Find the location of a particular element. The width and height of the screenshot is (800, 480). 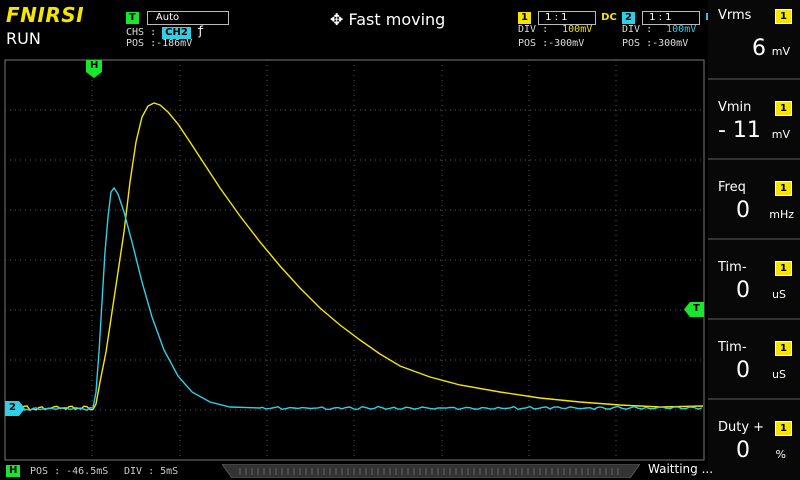

ch1-pos: POS :-300mV is located at coordinates (551, 43).